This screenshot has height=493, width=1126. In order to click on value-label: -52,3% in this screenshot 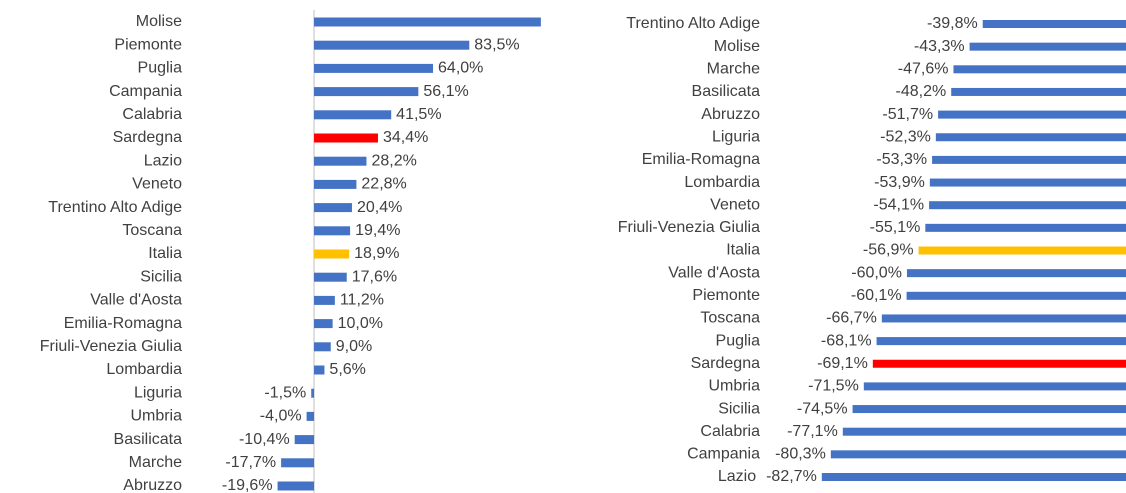, I will do `click(905, 136)`.